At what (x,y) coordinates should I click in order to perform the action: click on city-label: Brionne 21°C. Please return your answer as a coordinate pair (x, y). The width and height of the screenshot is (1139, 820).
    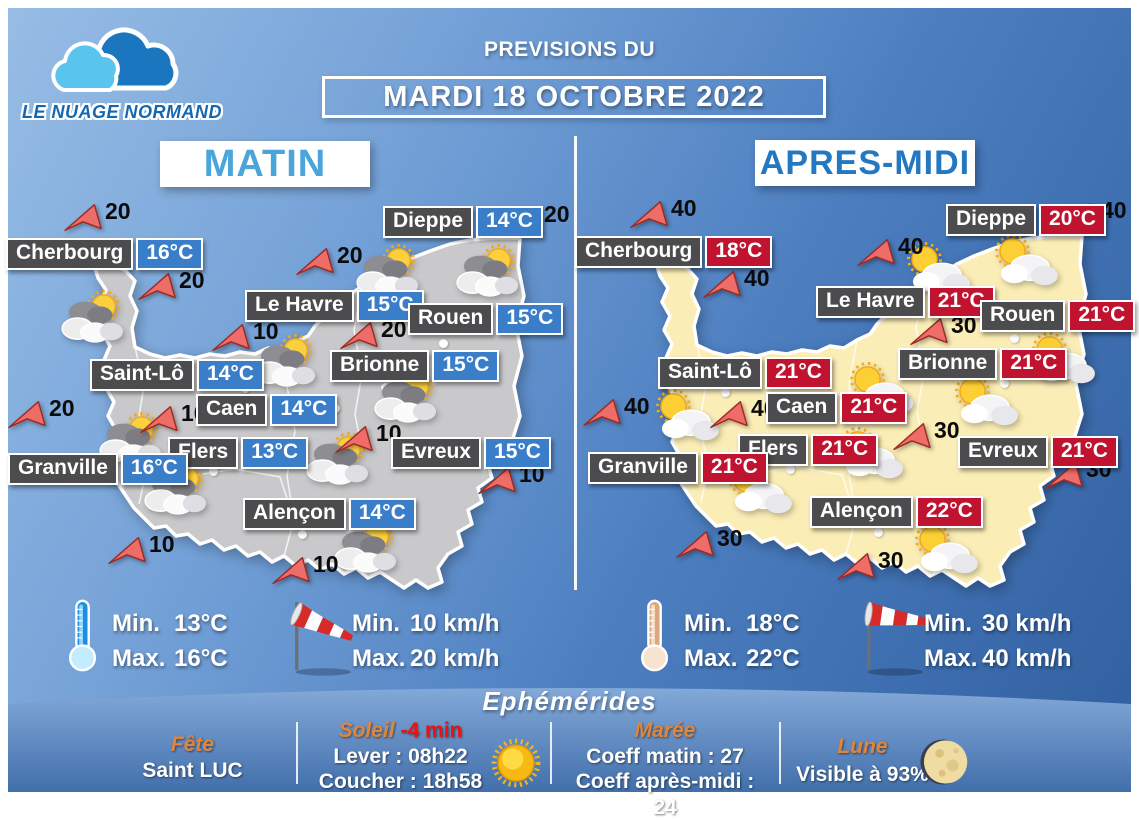
    Looking at the image, I should click on (983, 364).